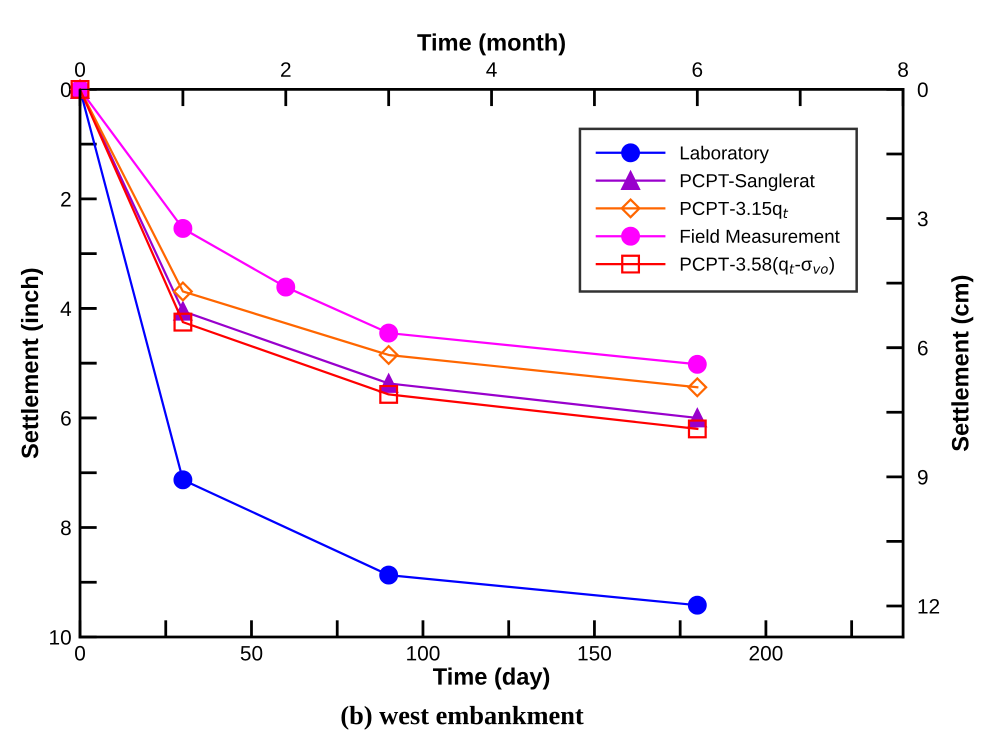 The height and width of the screenshot is (745, 983). Describe the element at coordinates (286, 69) in the screenshot. I see `x2-tick-label: 2` at that location.